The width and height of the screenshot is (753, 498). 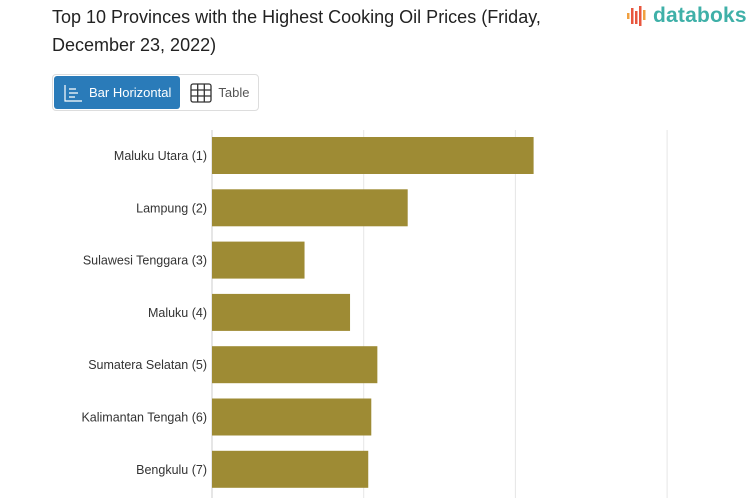 What do you see at coordinates (177, 313) in the screenshot?
I see `category-label: Maluku (4)` at bounding box center [177, 313].